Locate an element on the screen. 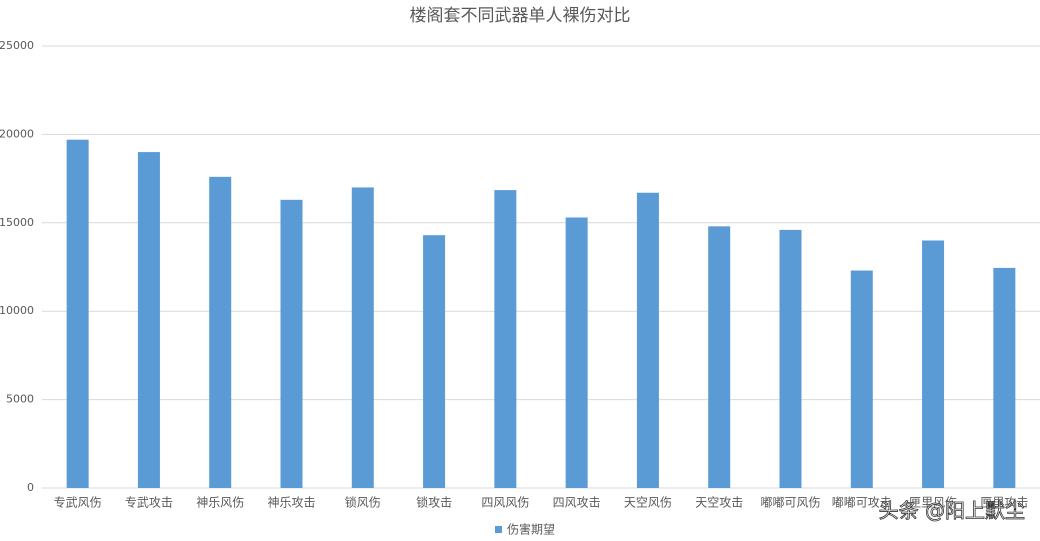 The image size is (1040, 541). y-tick-label: 15000 is located at coordinates (17, 222).